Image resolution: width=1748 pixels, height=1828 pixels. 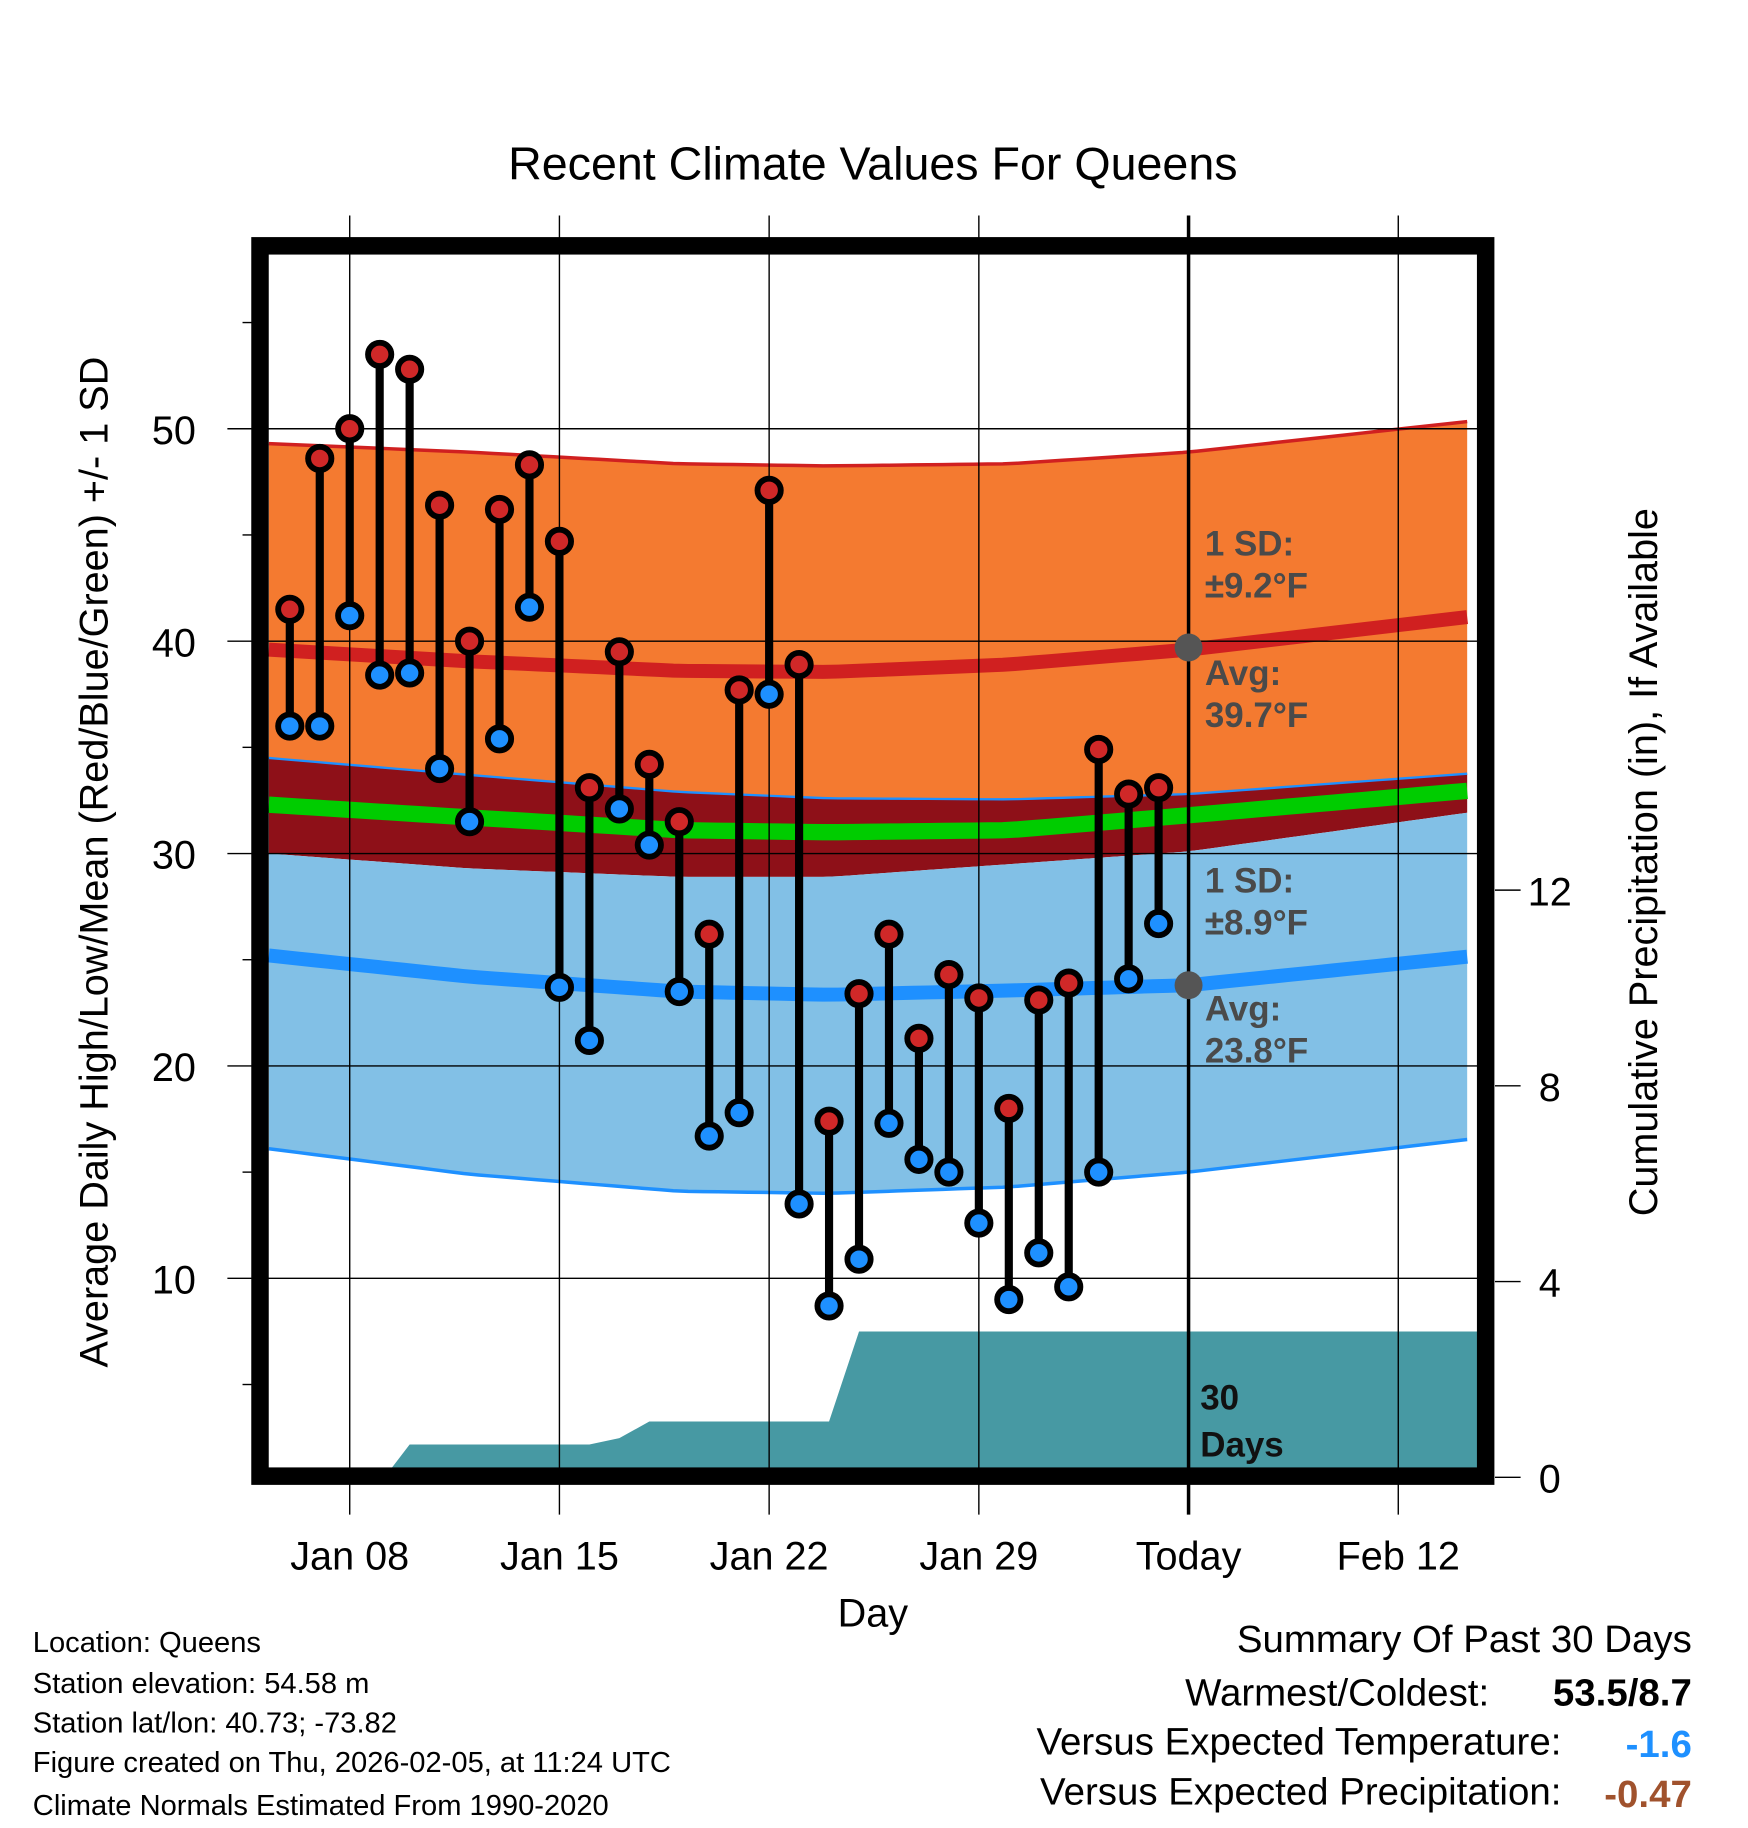 What do you see at coordinates (868, 817) in the screenshot?
I see `overlap-band` at bounding box center [868, 817].